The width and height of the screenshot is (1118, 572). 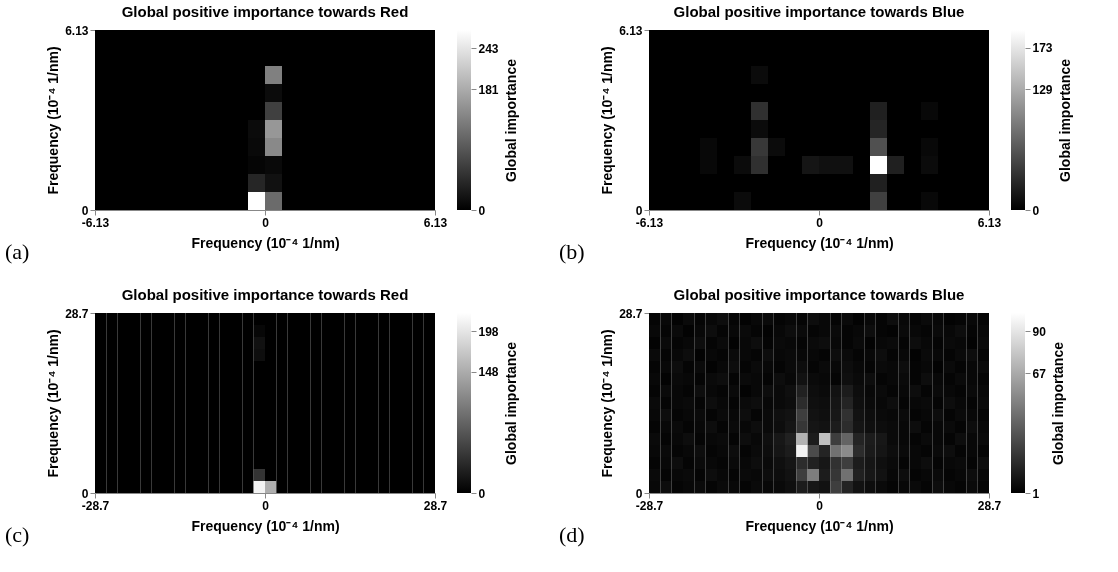 I want to click on text: (d), so click(x=572, y=534).